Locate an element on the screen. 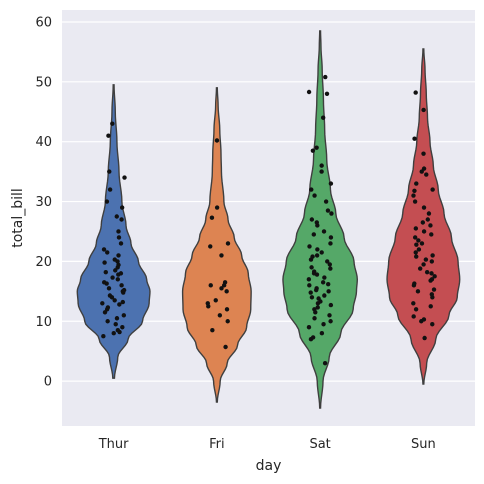  x-tick-label-fri: Fri is located at coordinates (217, 444).